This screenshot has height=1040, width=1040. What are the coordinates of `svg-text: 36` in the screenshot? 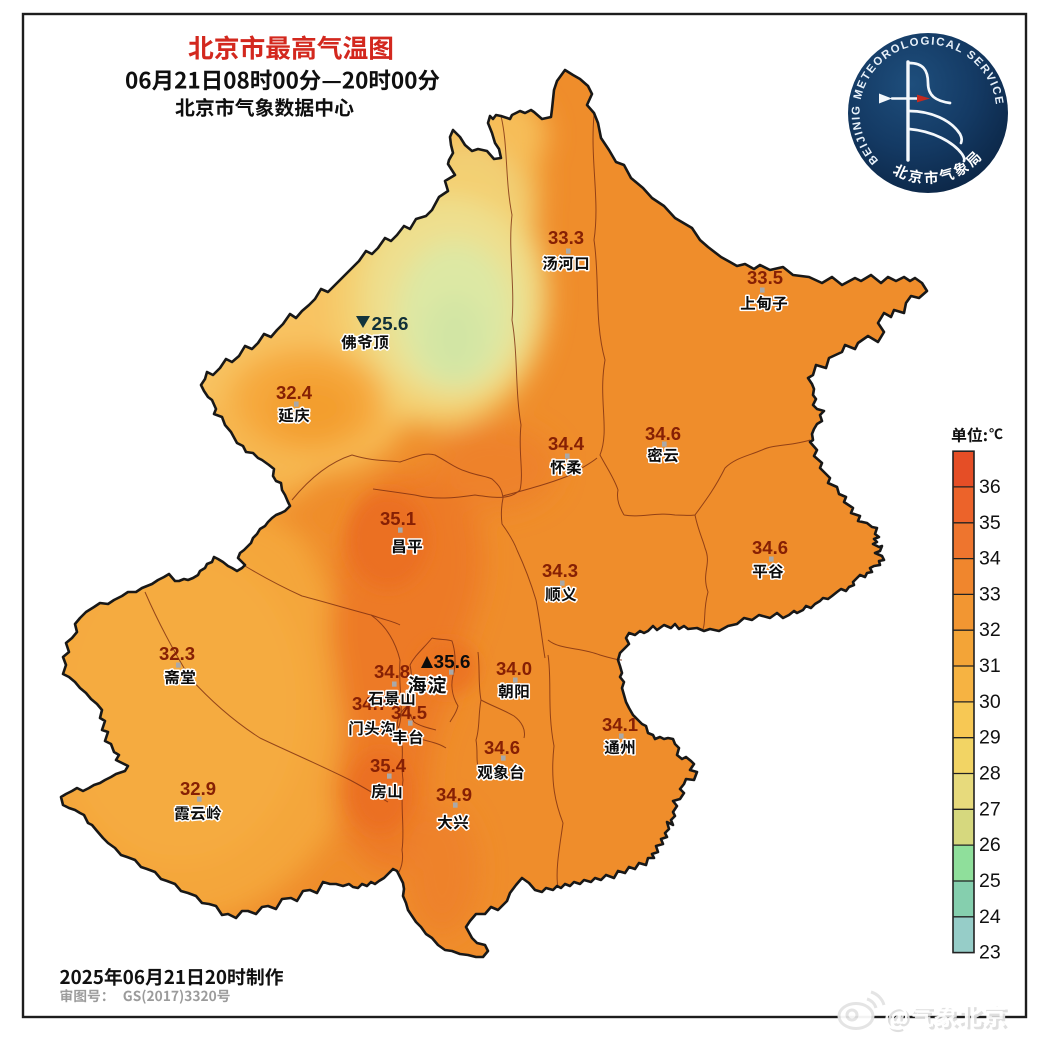 It's located at (990, 487).